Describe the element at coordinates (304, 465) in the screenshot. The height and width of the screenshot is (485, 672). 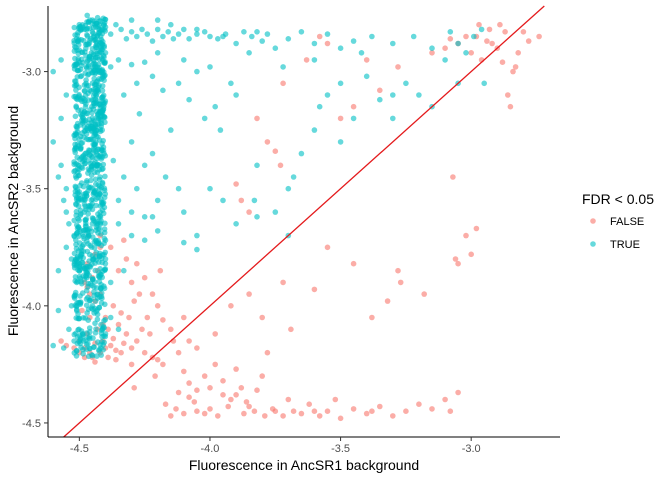
I see `x-axis-title: Fluorescence in AncSR1 background` at that location.